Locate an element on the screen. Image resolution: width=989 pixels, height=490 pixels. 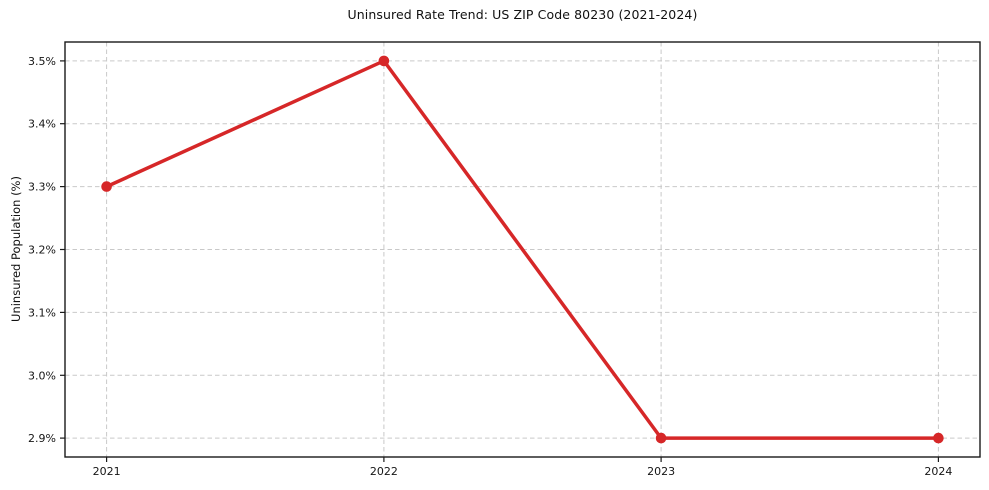
x-tick-label: 2024 is located at coordinates (938, 471).